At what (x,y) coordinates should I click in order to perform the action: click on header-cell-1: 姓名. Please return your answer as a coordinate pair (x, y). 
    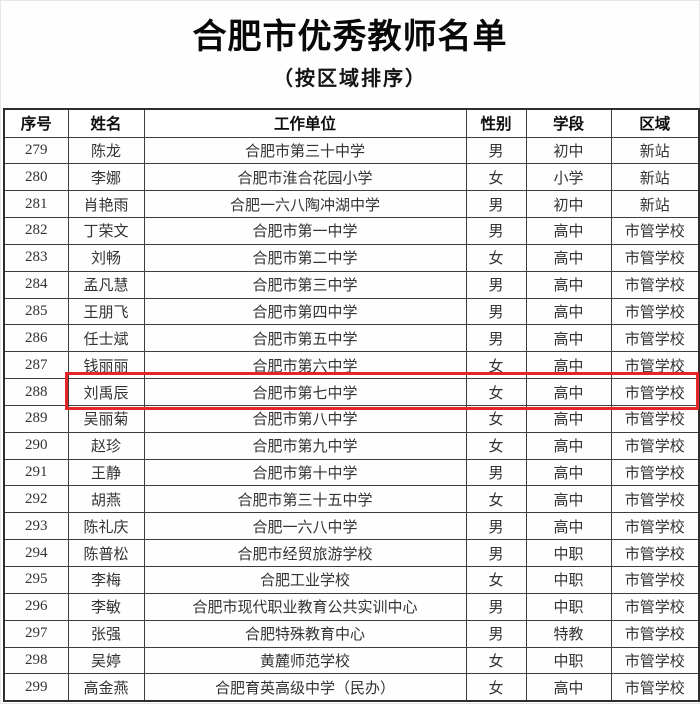
    Looking at the image, I should click on (106, 123).